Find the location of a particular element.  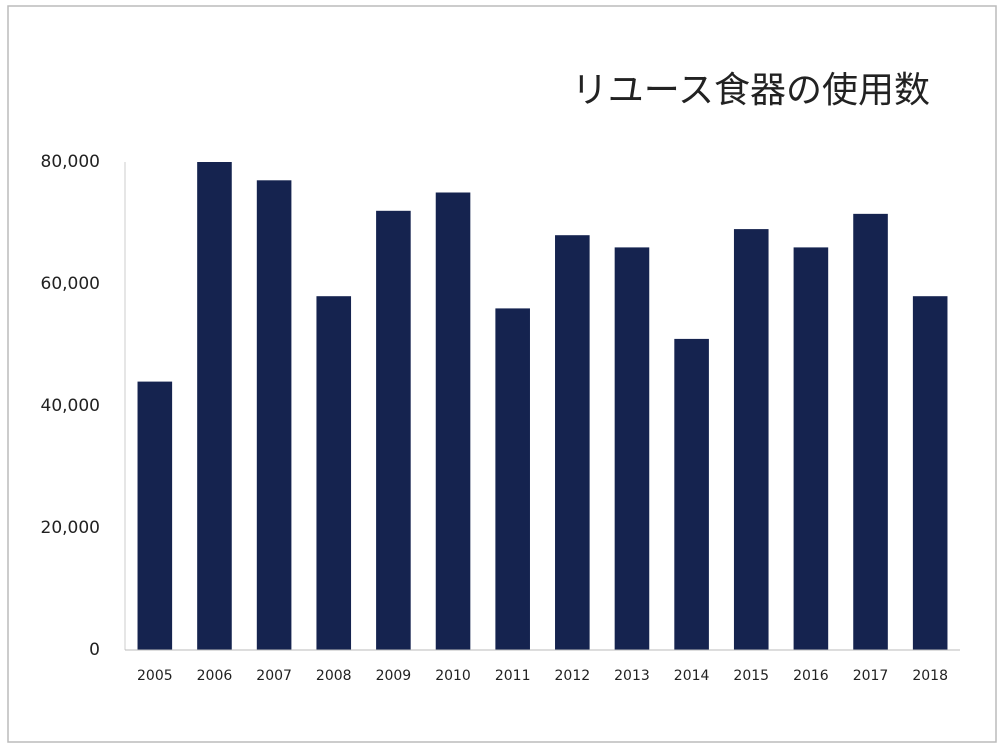

x-tick-label: 2005 is located at coordinates (155, 676).